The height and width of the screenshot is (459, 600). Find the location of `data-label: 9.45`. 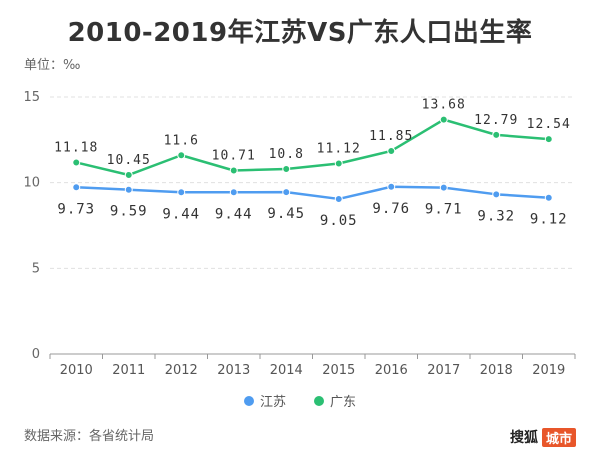

data-label: 9.45 is located at coordinates (286, 214).